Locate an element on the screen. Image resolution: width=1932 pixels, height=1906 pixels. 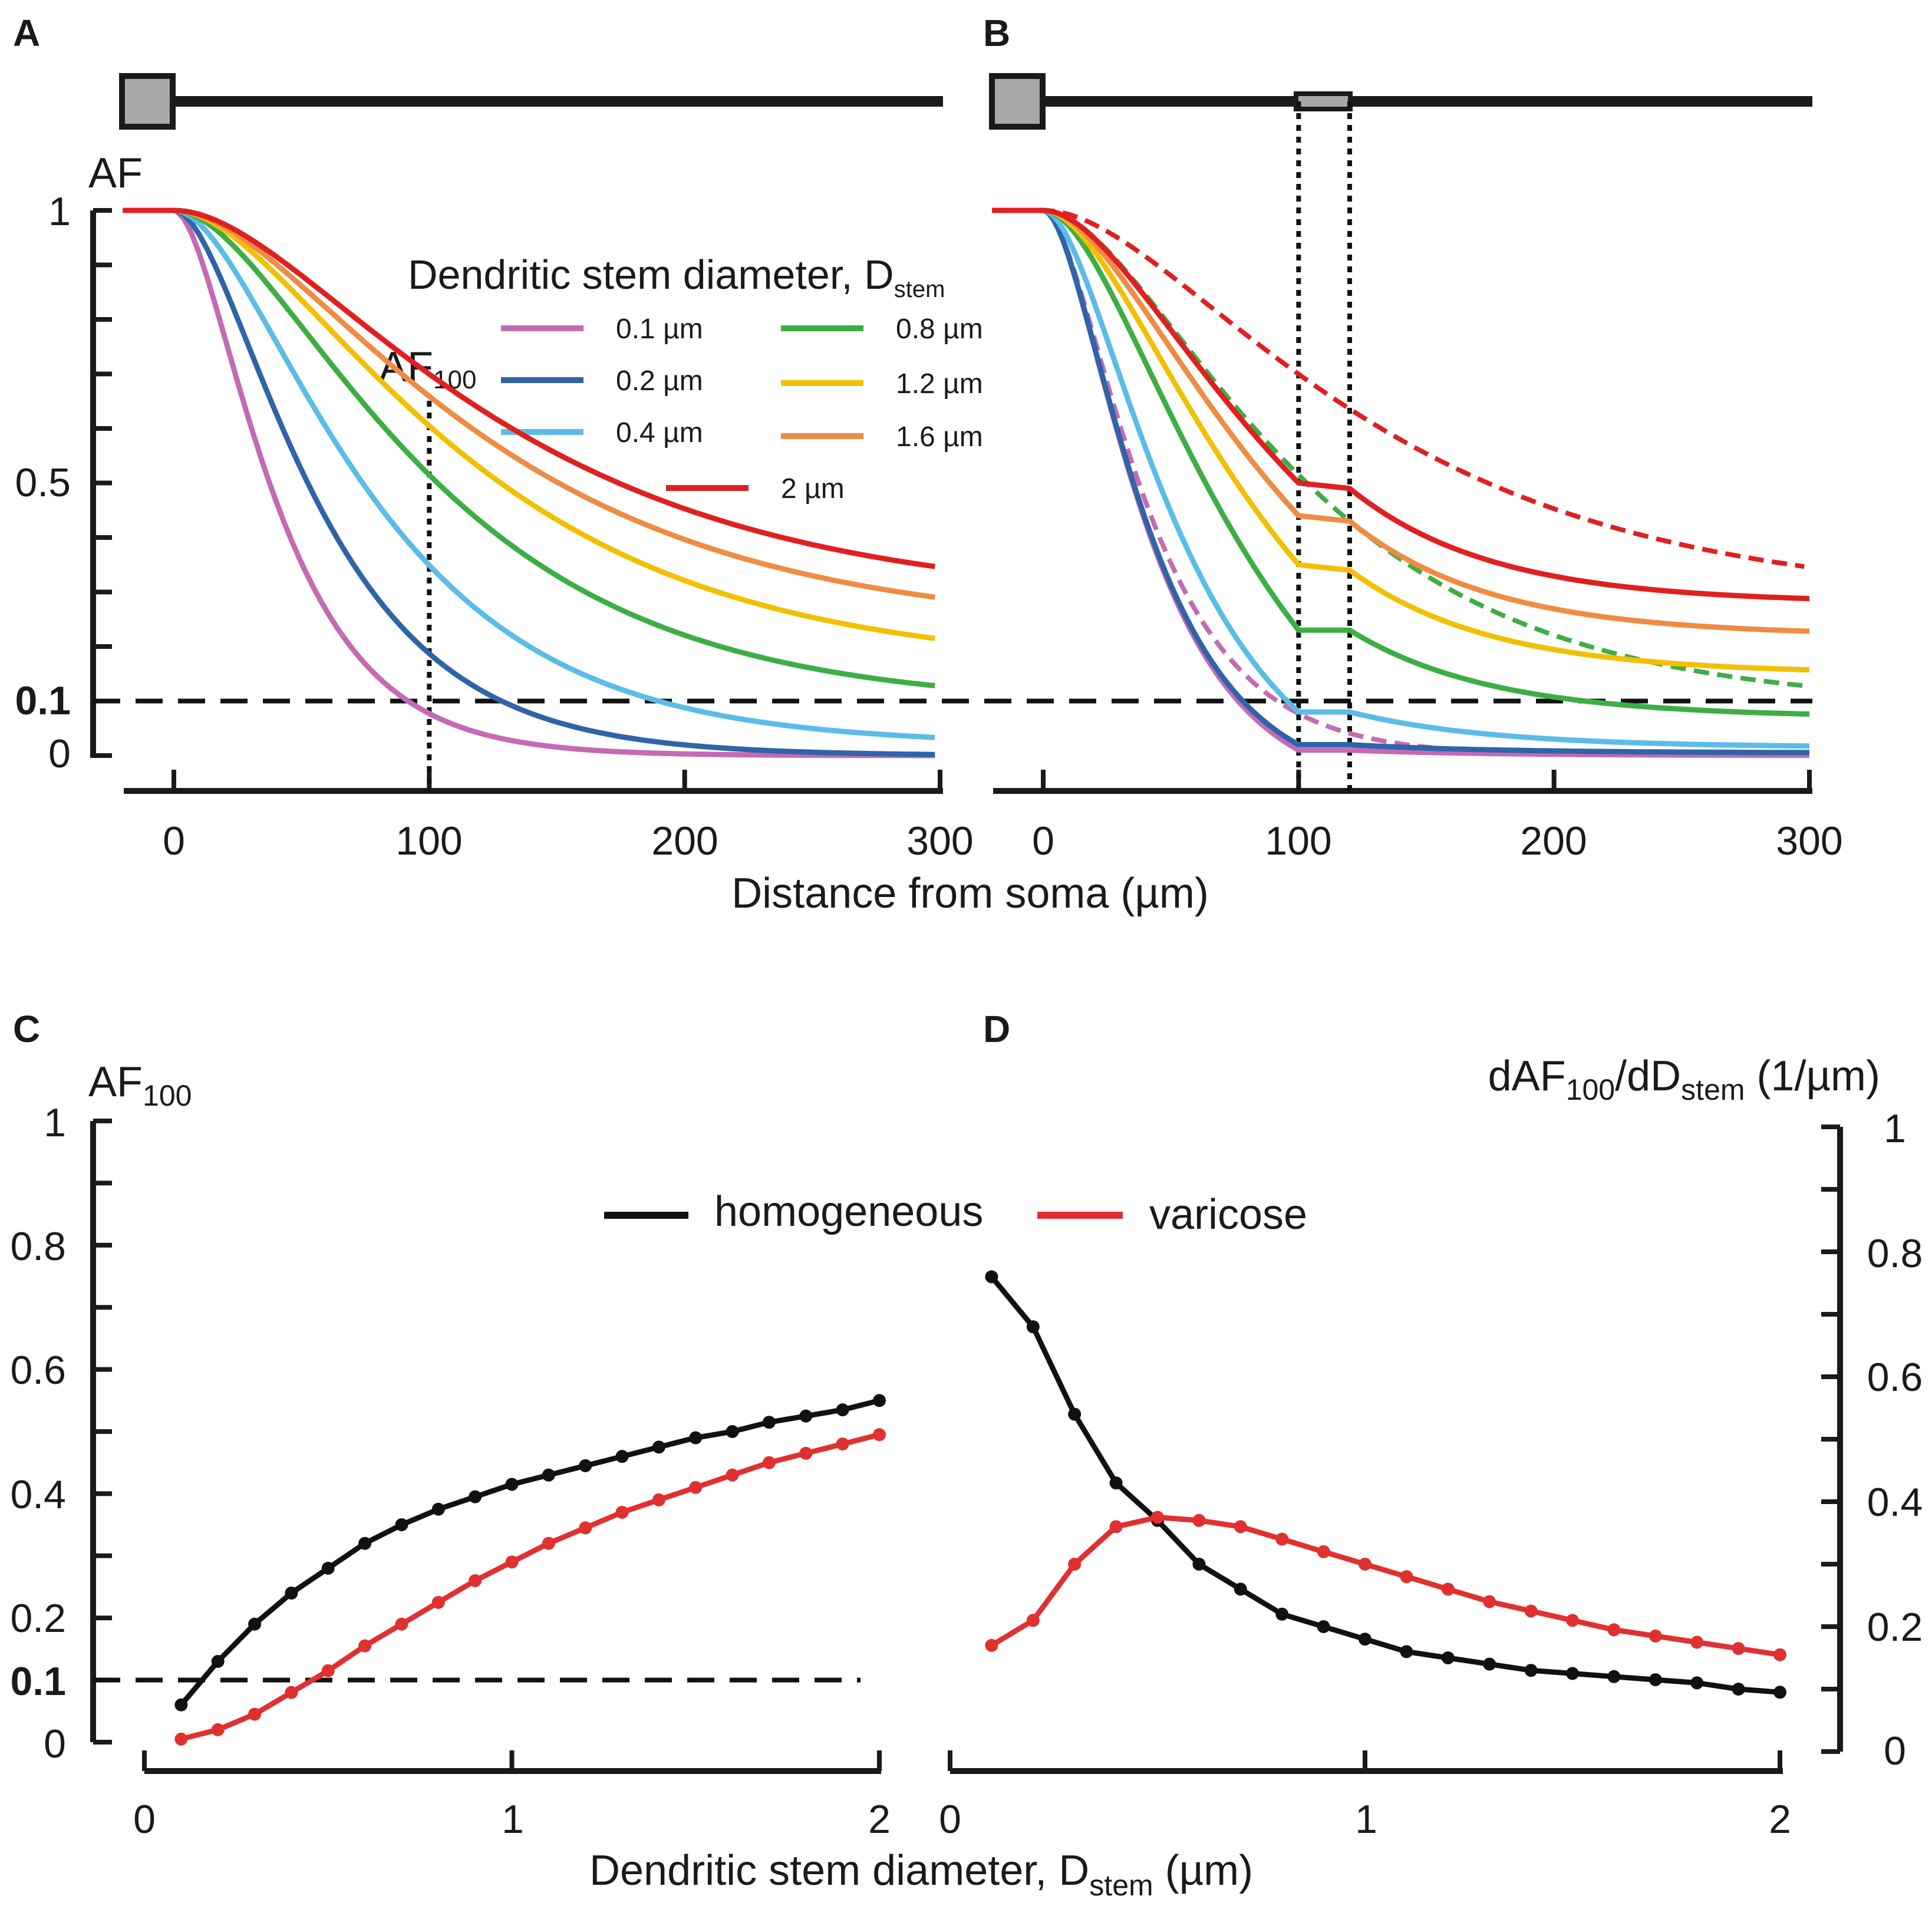
legend-cable-type: homogeneous varicose is located at coordinates (955, 1213).